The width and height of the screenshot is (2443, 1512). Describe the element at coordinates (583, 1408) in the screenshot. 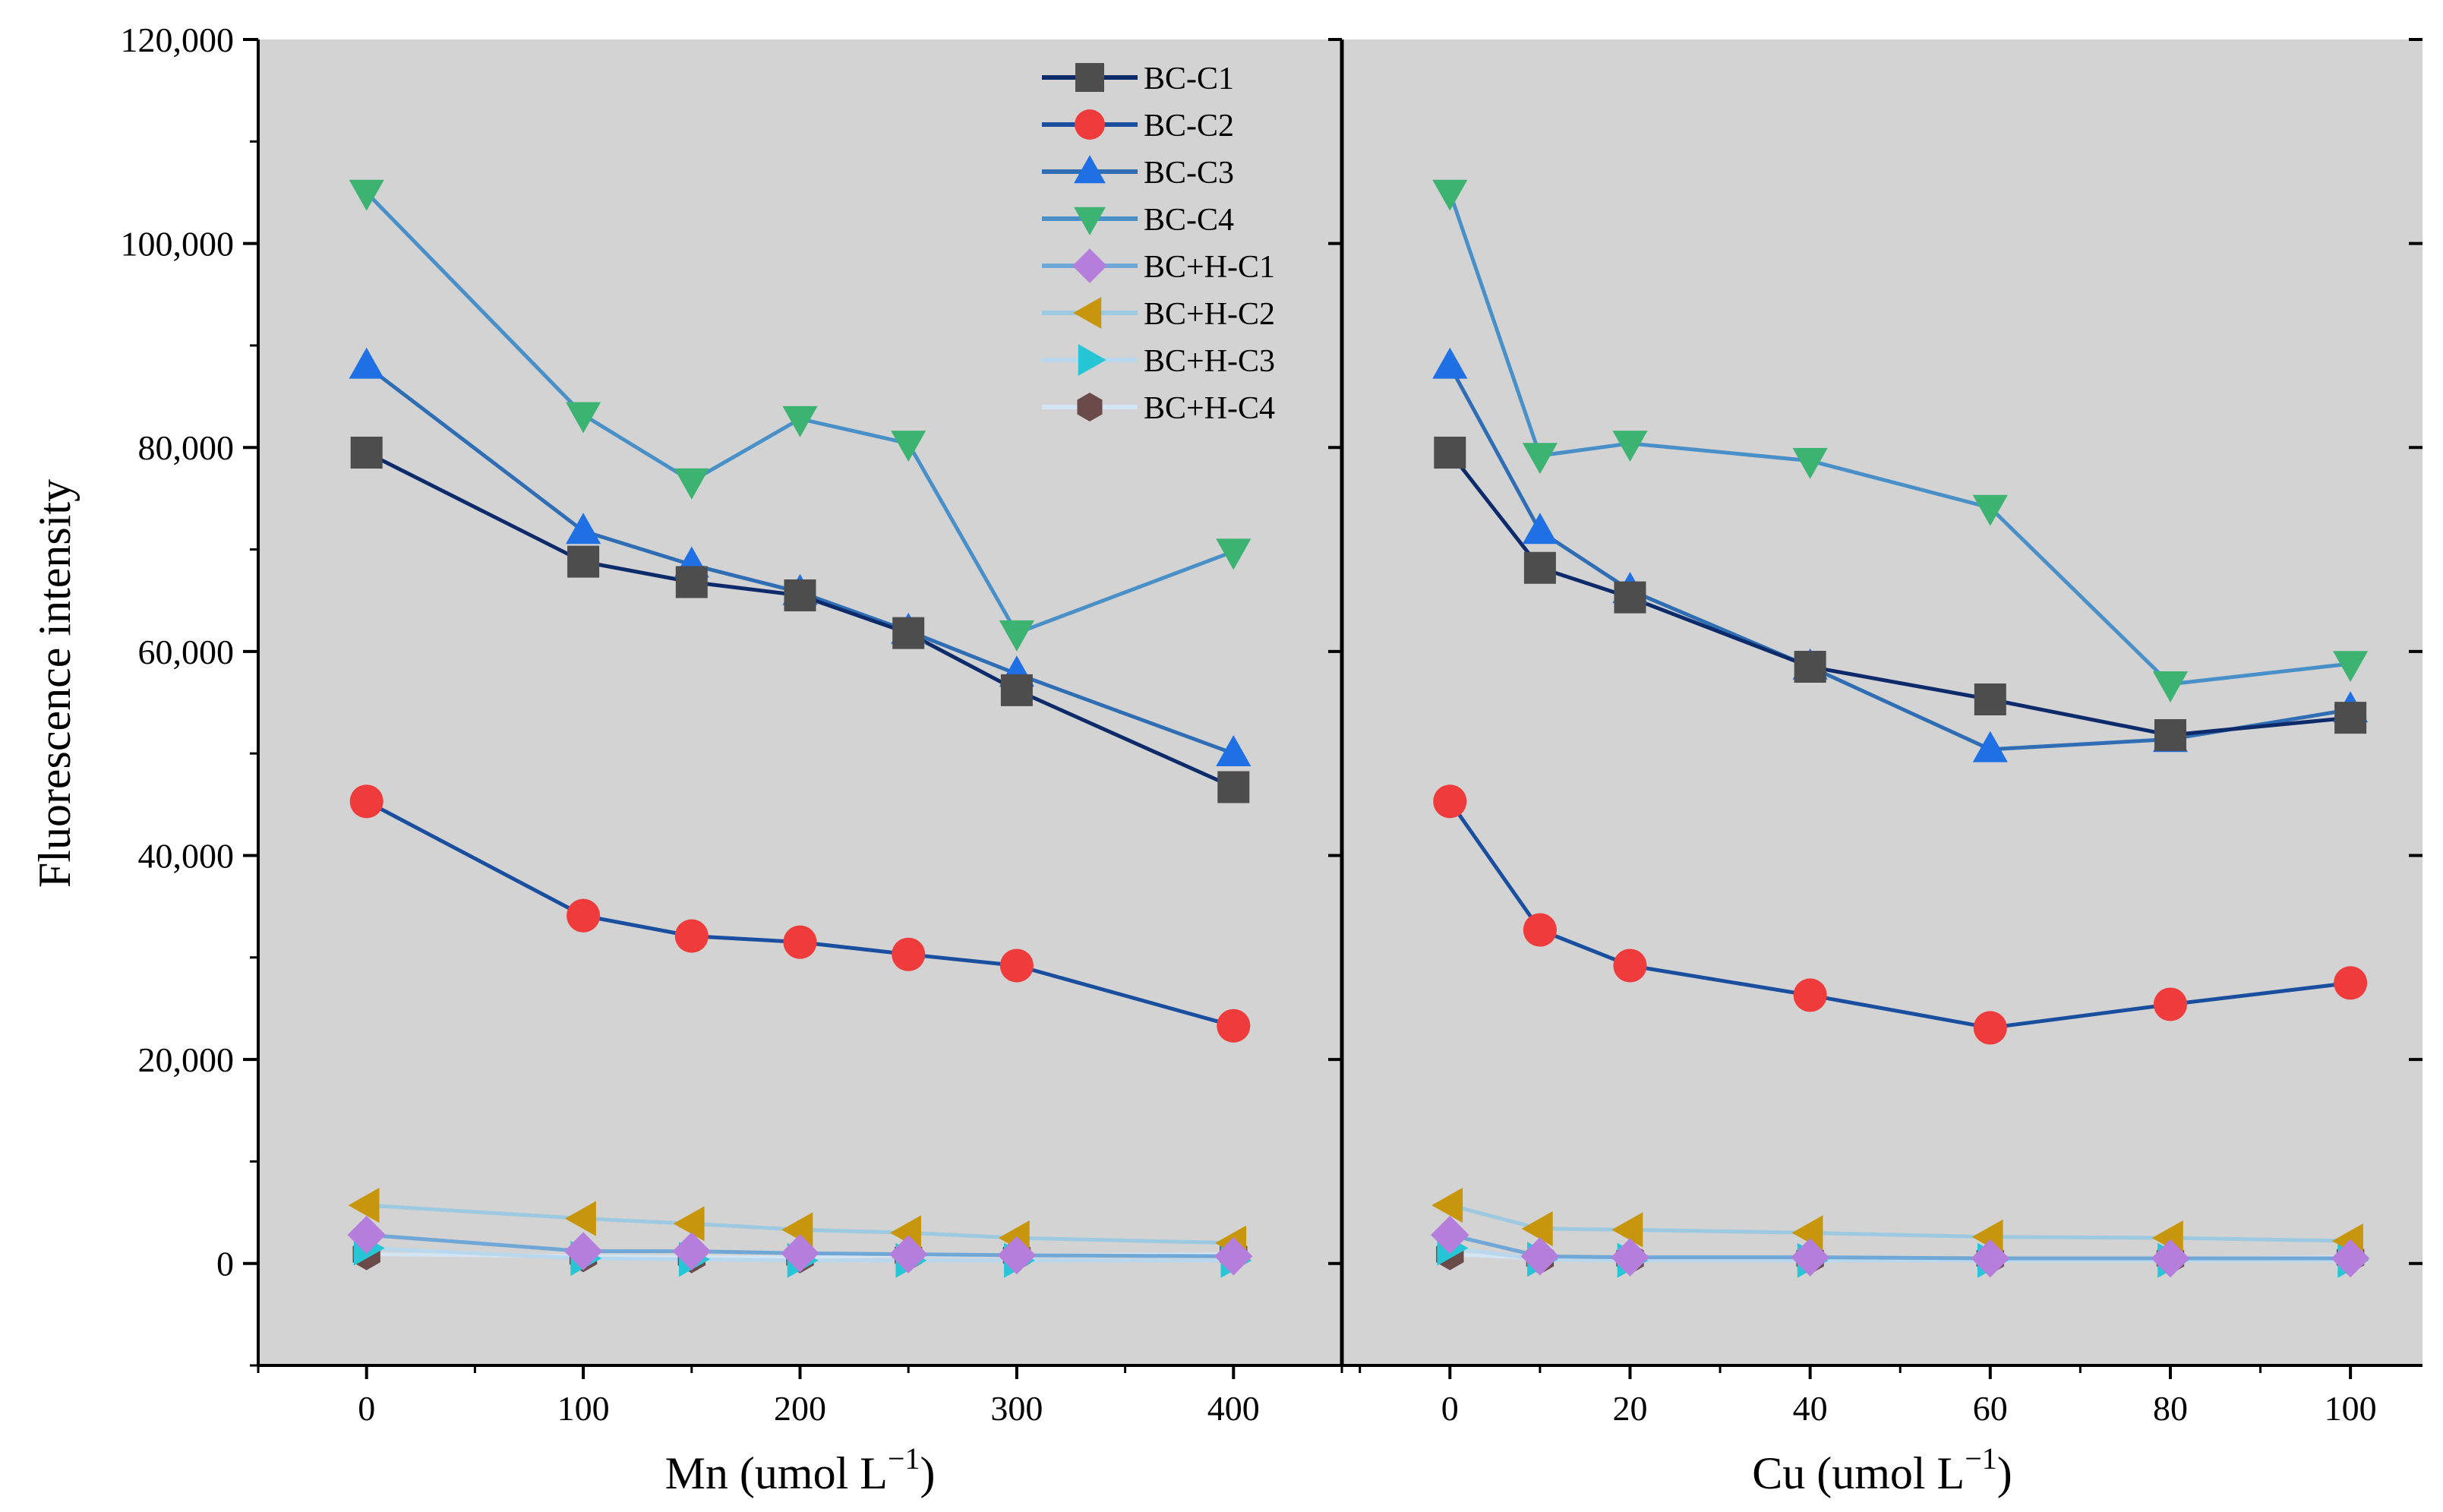

I see `x-tick-label: 100` at that location.